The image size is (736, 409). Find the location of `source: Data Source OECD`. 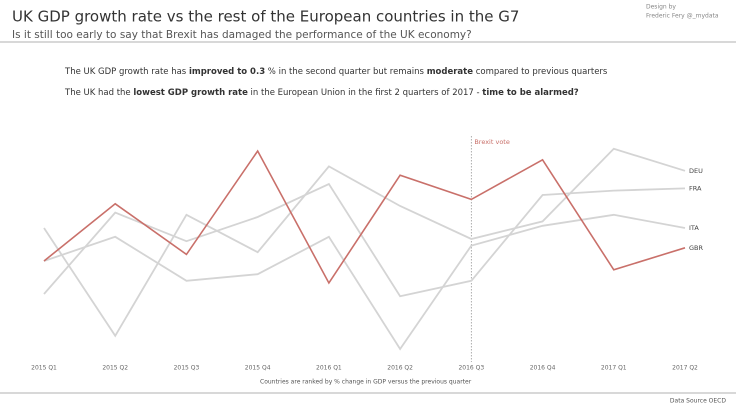

source: Data Source OECD is located at coordinates (698, 401).